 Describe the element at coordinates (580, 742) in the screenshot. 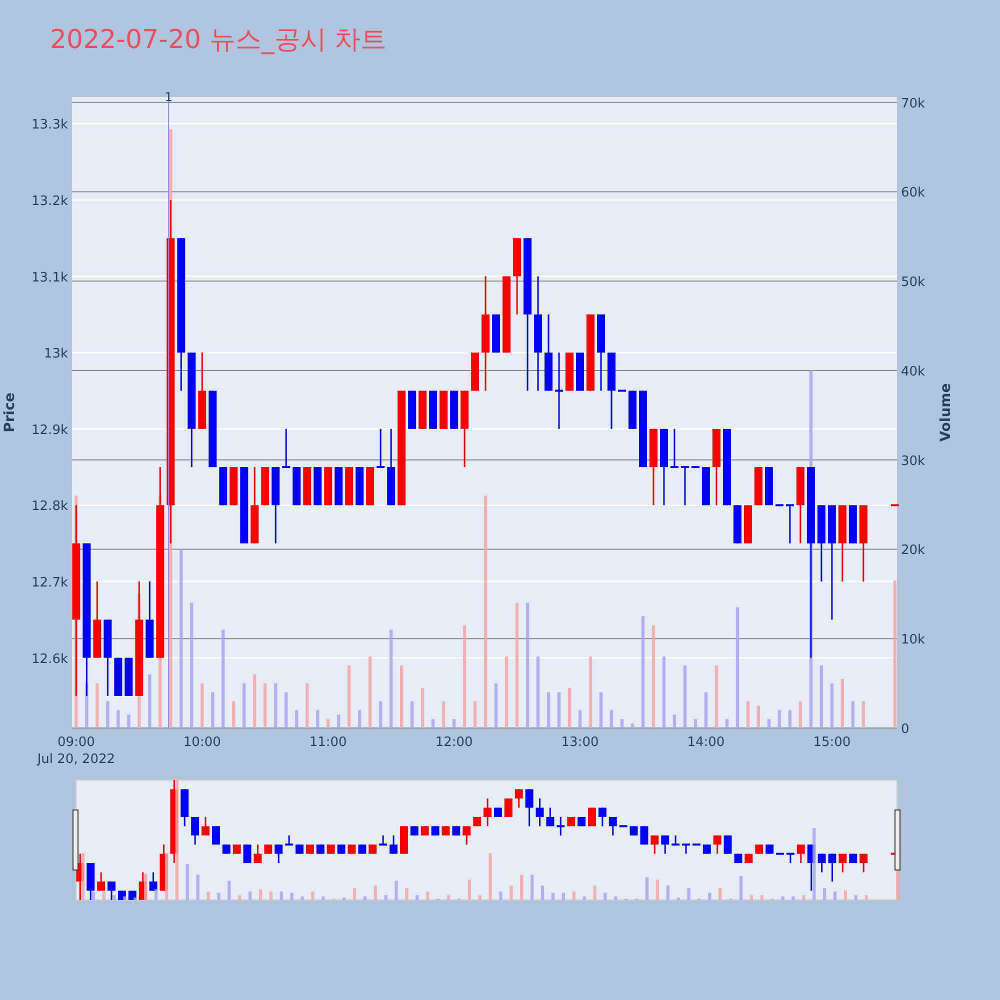

I see `x-tick-label: 13:00` at that location.